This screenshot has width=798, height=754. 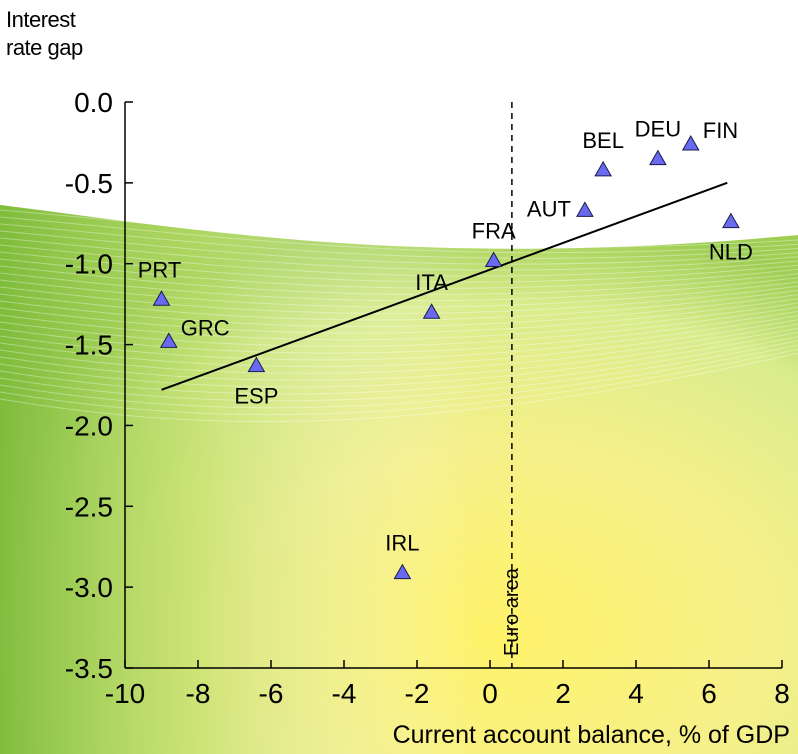 I want to click on x-tick-label: -4, so click(x=344, y=693).